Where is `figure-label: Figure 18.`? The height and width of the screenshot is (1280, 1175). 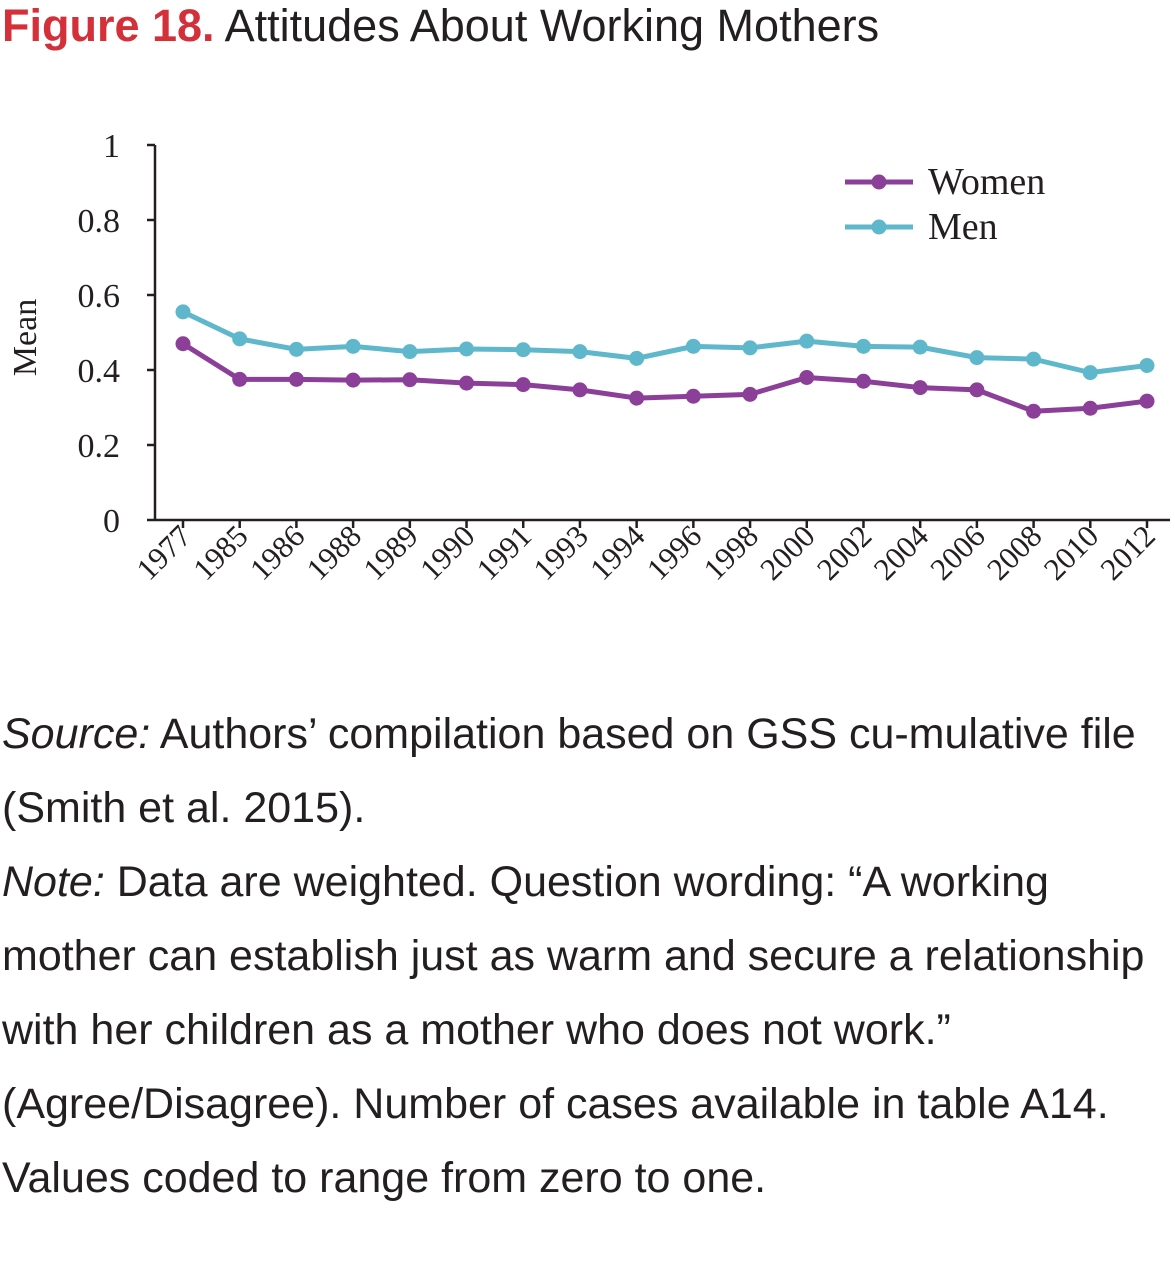
figure-label: Figure 18. is located at coordinates (108, 25).